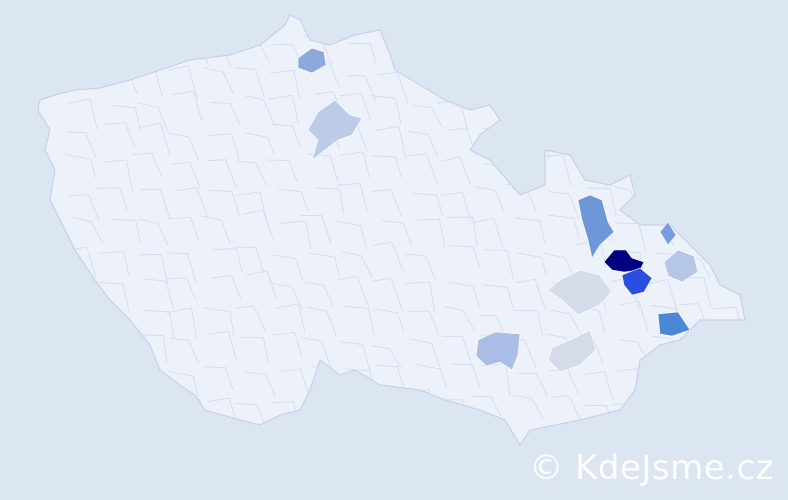 The image size is (788, 500). Describe the element at coordinates (651, 468) in the screenshot. I see `watermark: © KdeJsme.cz` at that location.